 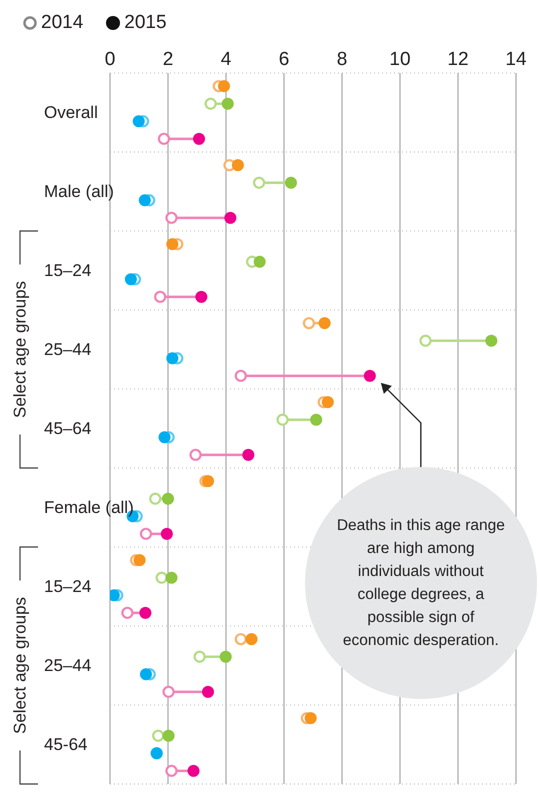 What do you see at coordinates (62, 23) in the screenshot?
I see `text: 2014` at bounding box center [62, 23].